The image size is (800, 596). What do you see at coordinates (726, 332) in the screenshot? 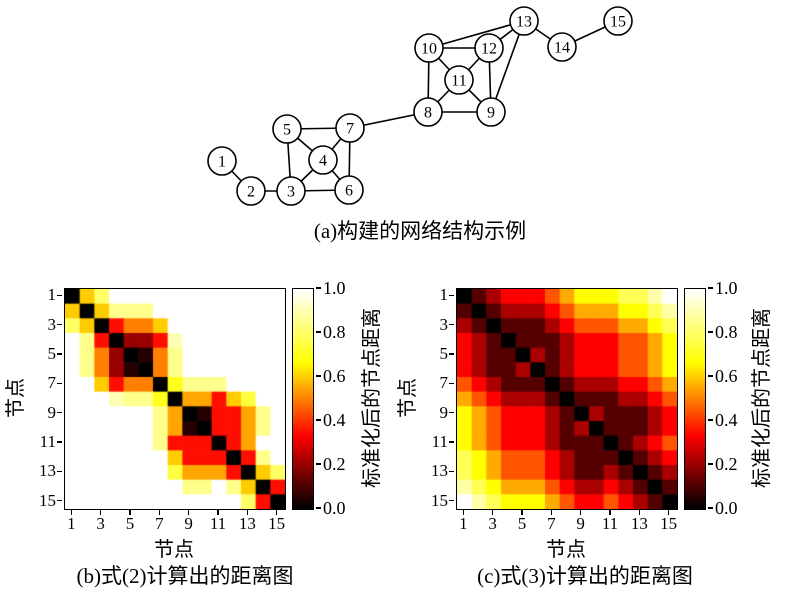
I see `colorbar-tick-c-0.8: 0.8` at bounding box center [726, 332].